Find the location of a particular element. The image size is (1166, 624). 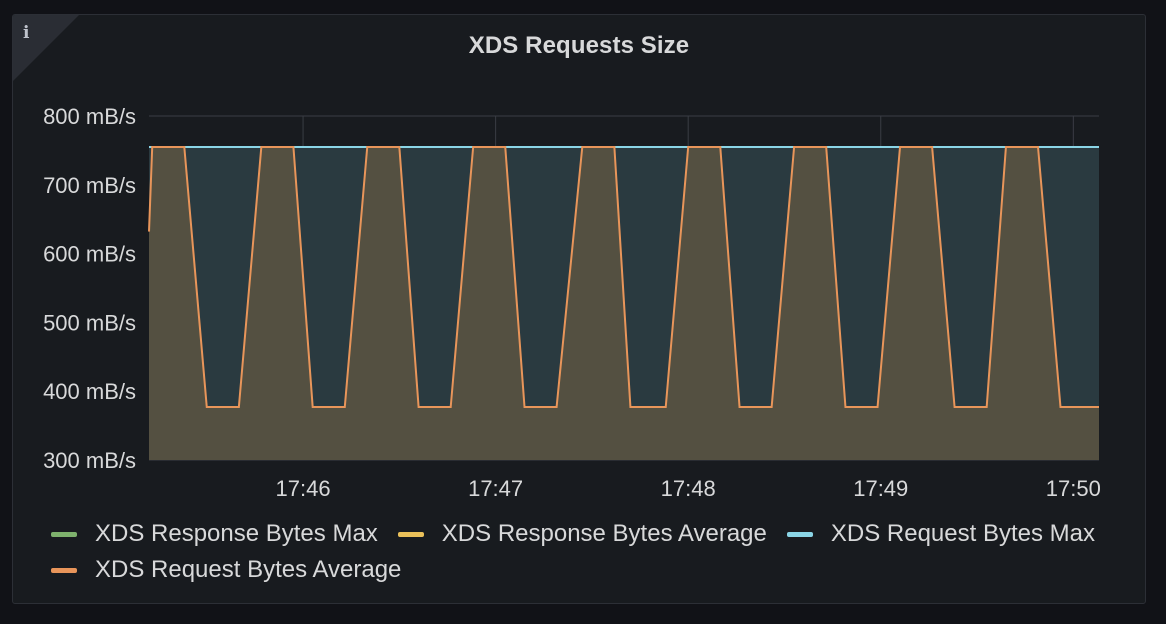

y-tick-label: 500 mB/s is located at coordinates (89, 322).